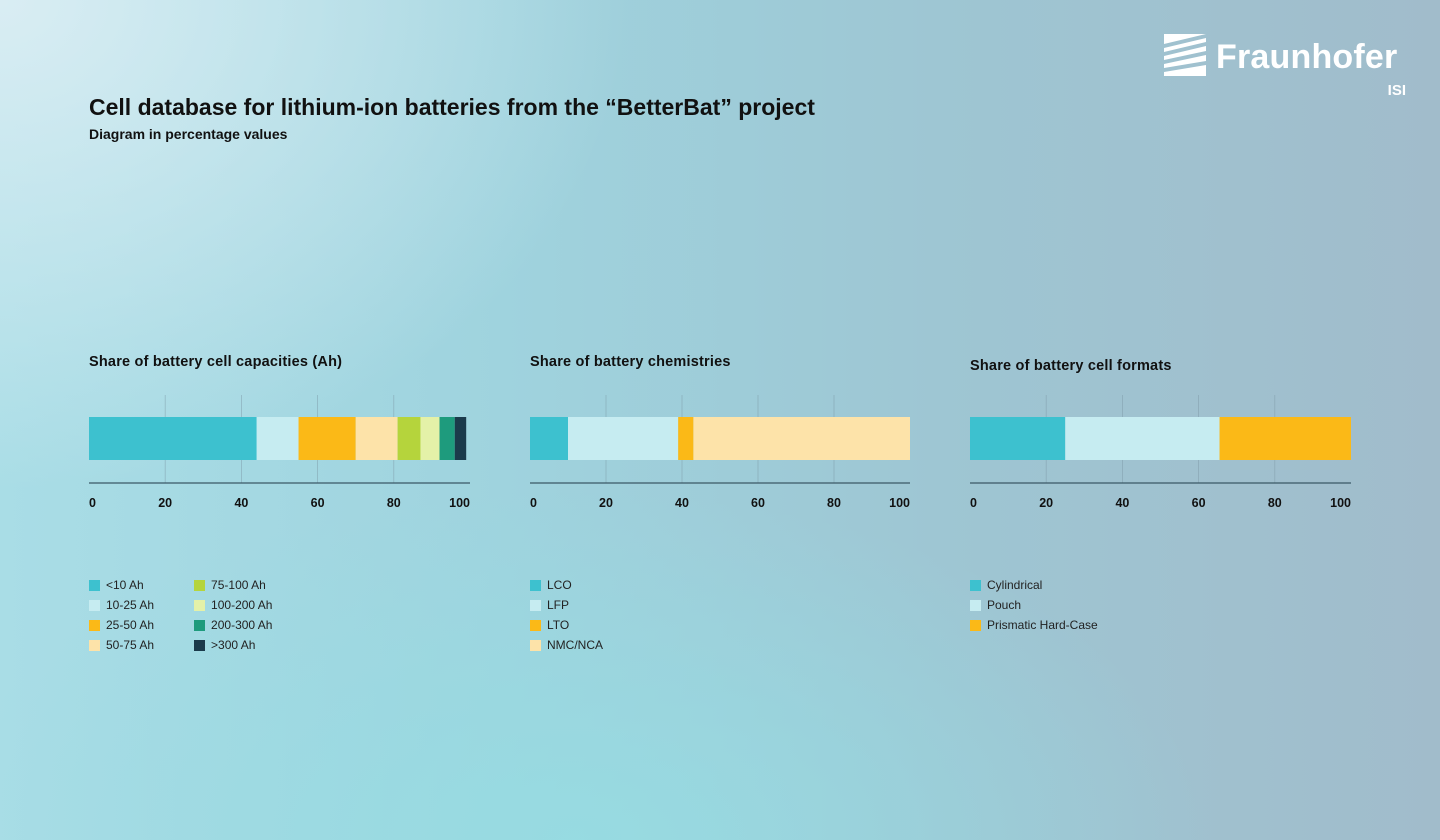  I want to click on chart-chemistries-legend: LCO LFP LTO NMC/NCA, so click(566, 615).